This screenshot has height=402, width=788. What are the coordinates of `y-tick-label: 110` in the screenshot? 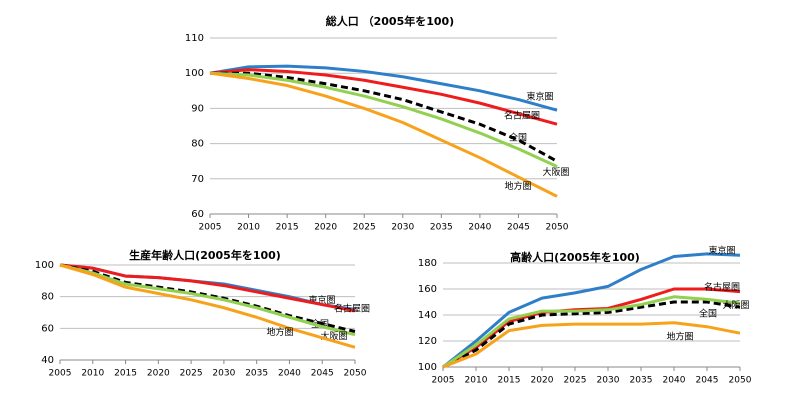 It's located at (194, 38).